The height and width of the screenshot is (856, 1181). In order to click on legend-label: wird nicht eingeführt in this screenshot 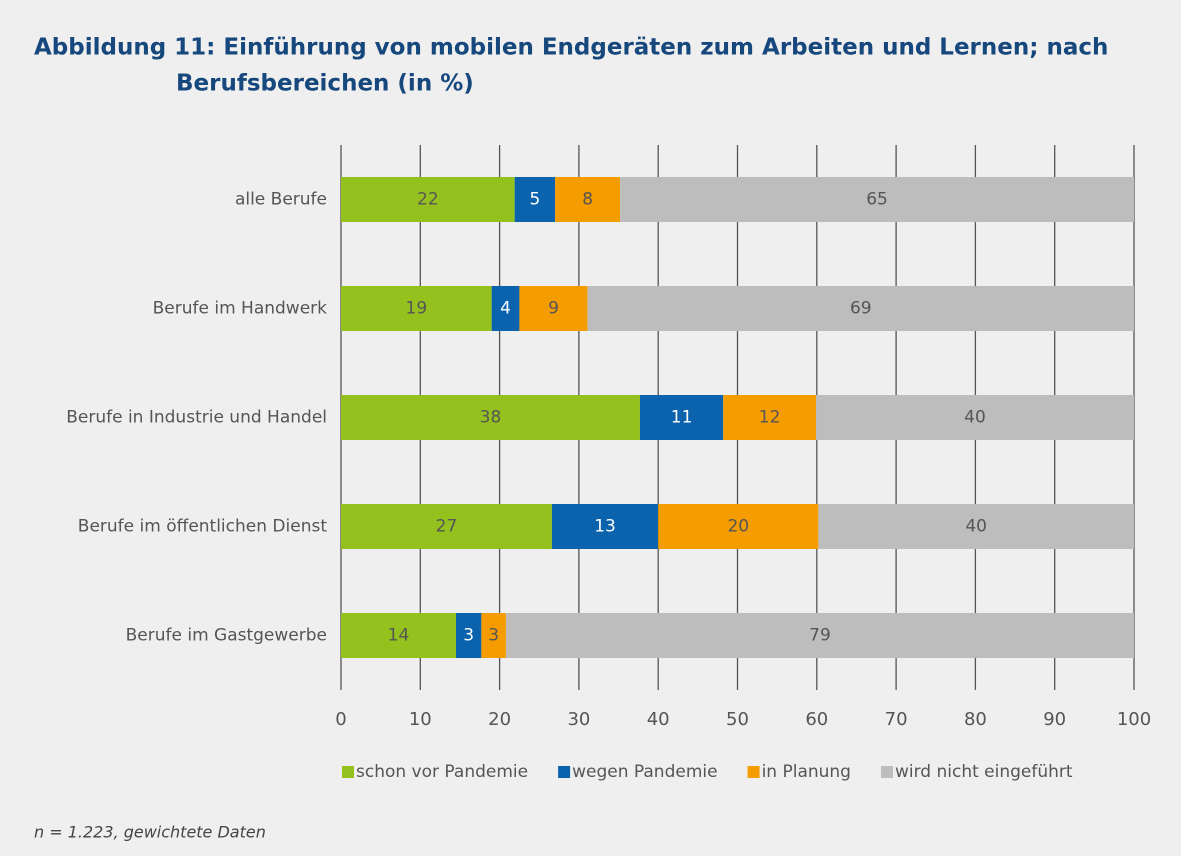, I will do `click(984, 772)`.